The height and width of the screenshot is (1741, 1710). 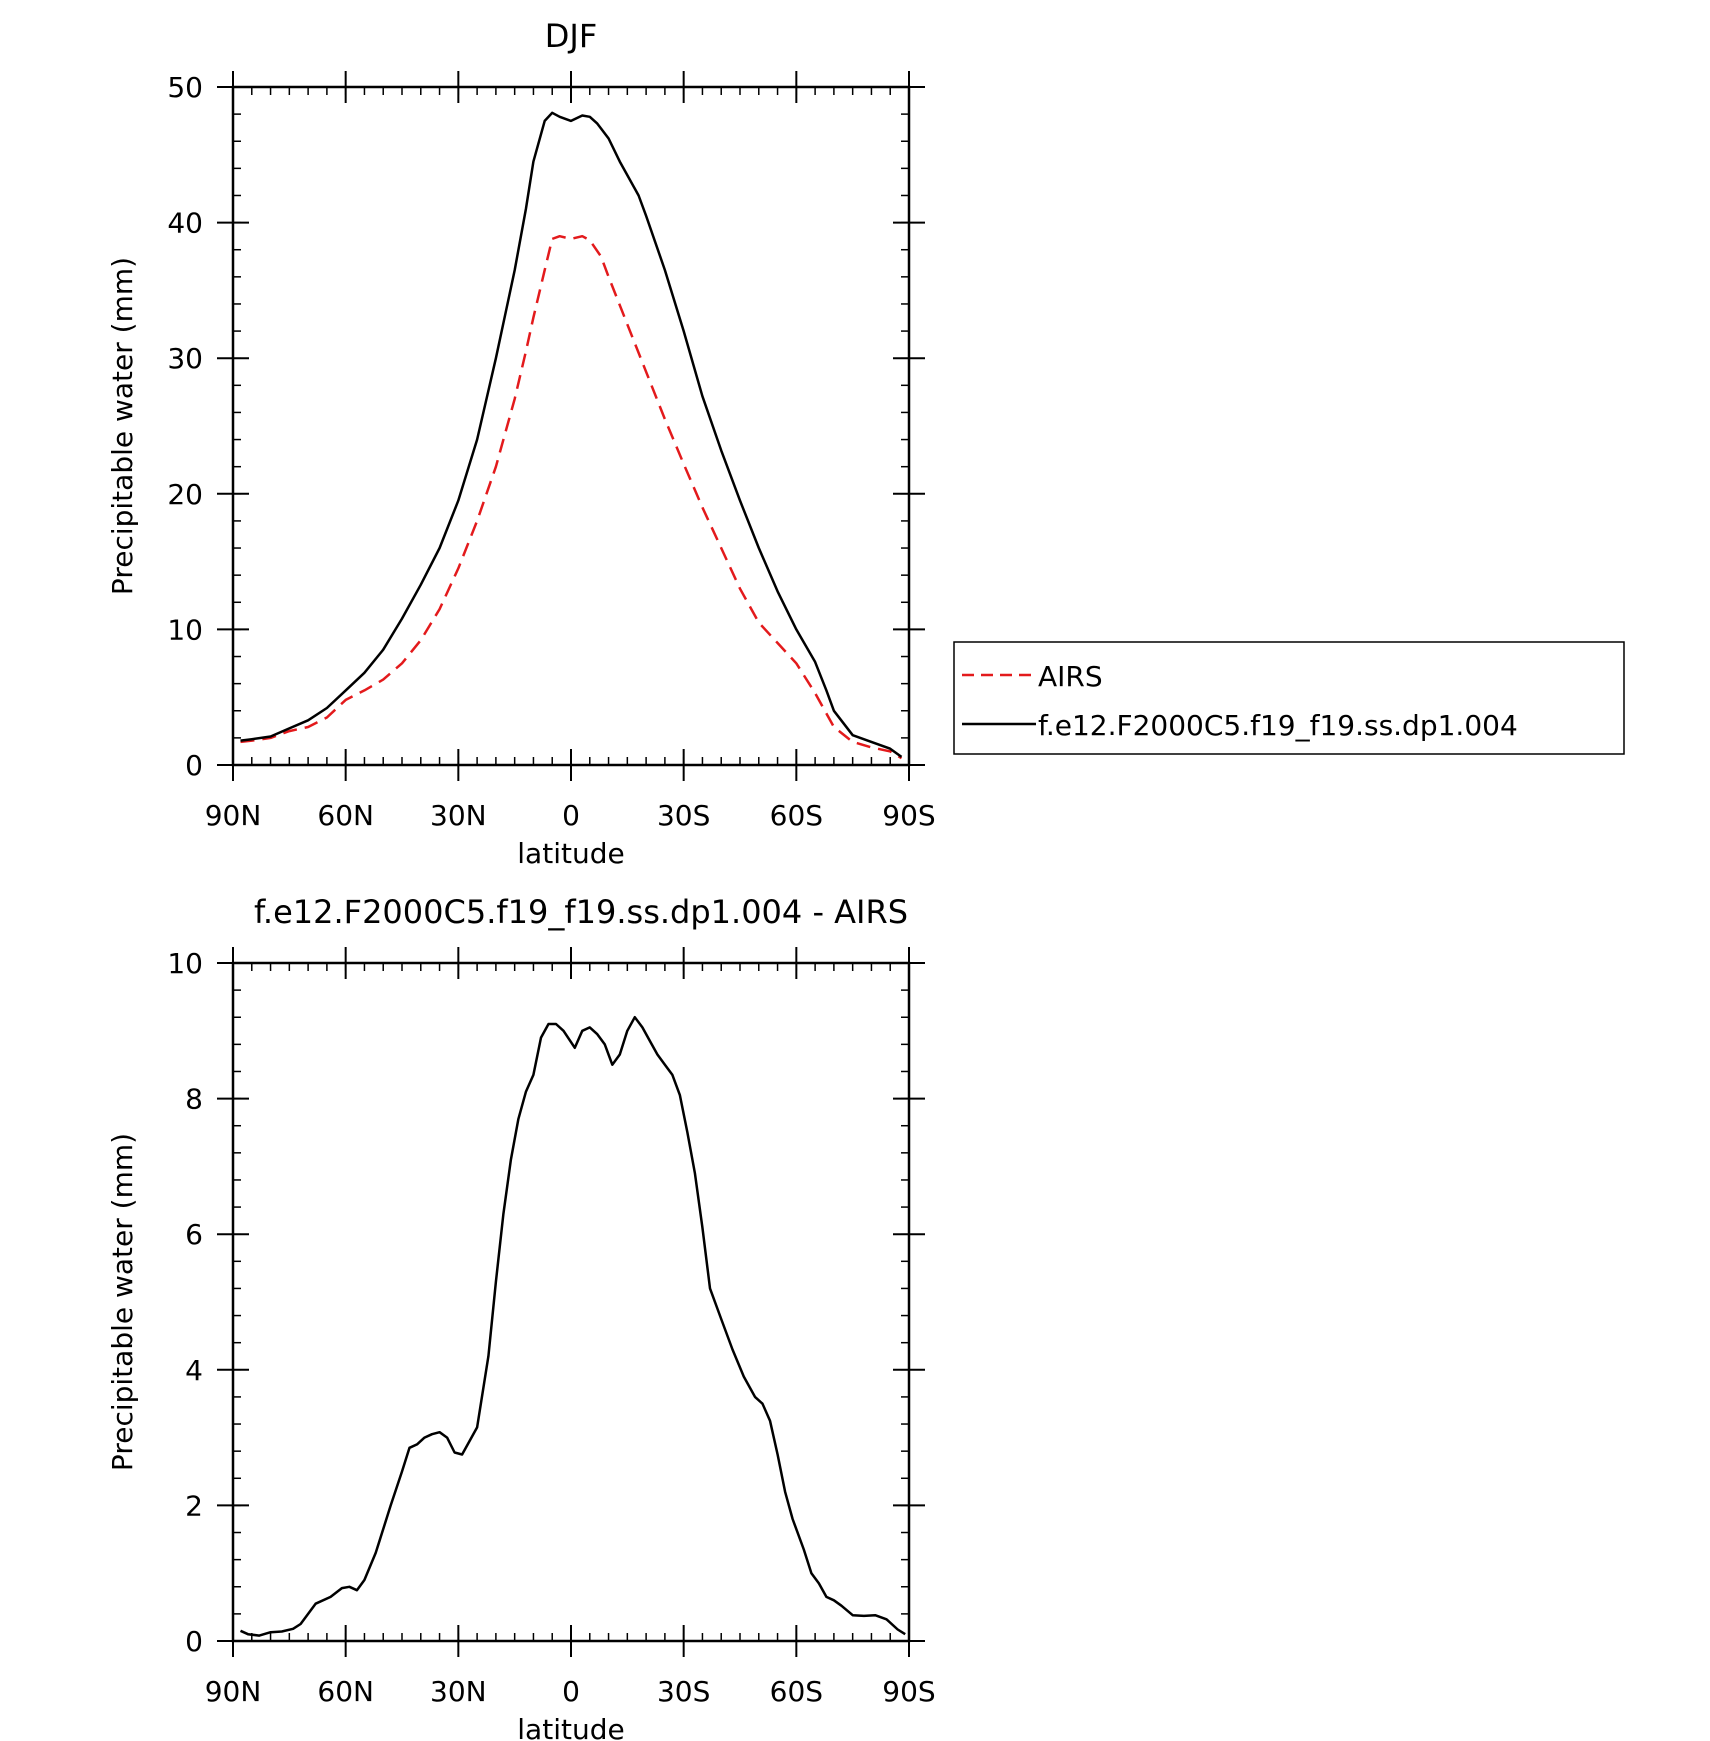 What do you see at coordinates (1070, 676) in the screenshot?
I see `legend-label: AIRS` at bounding box center [1070, 676].